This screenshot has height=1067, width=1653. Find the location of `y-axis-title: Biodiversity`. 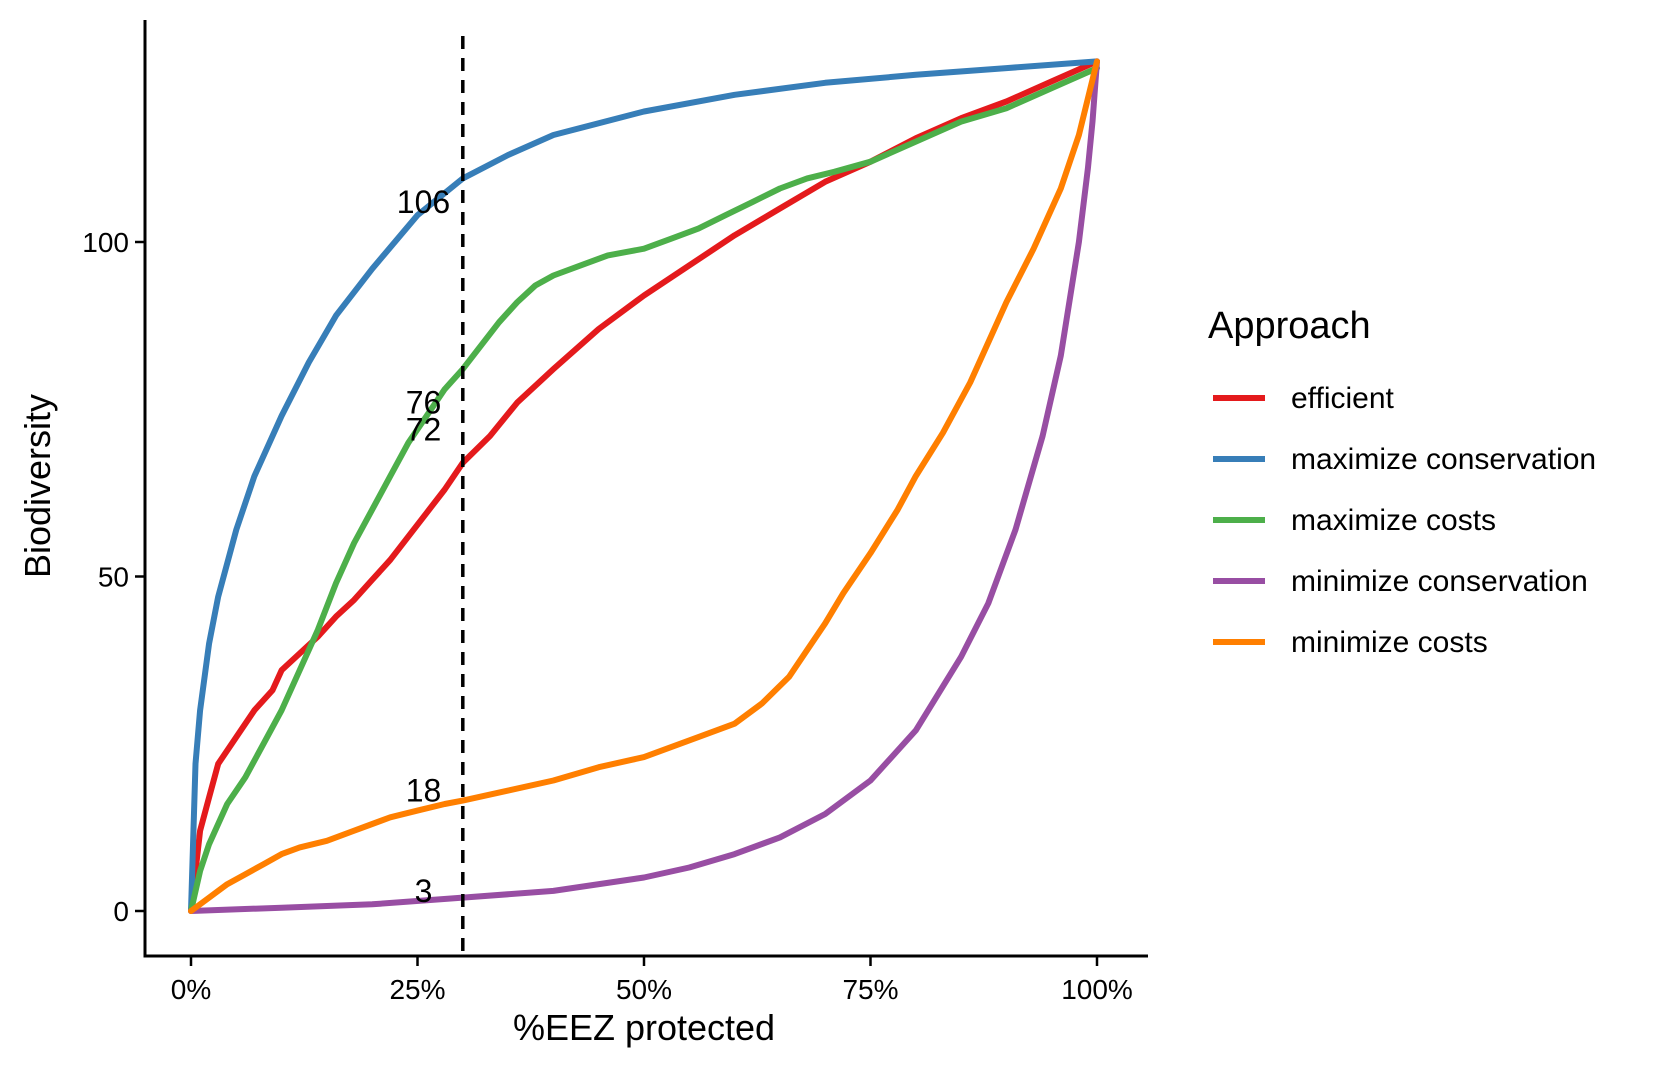

y-axis-title: Biodiversity is located at coordinates (37, 486).